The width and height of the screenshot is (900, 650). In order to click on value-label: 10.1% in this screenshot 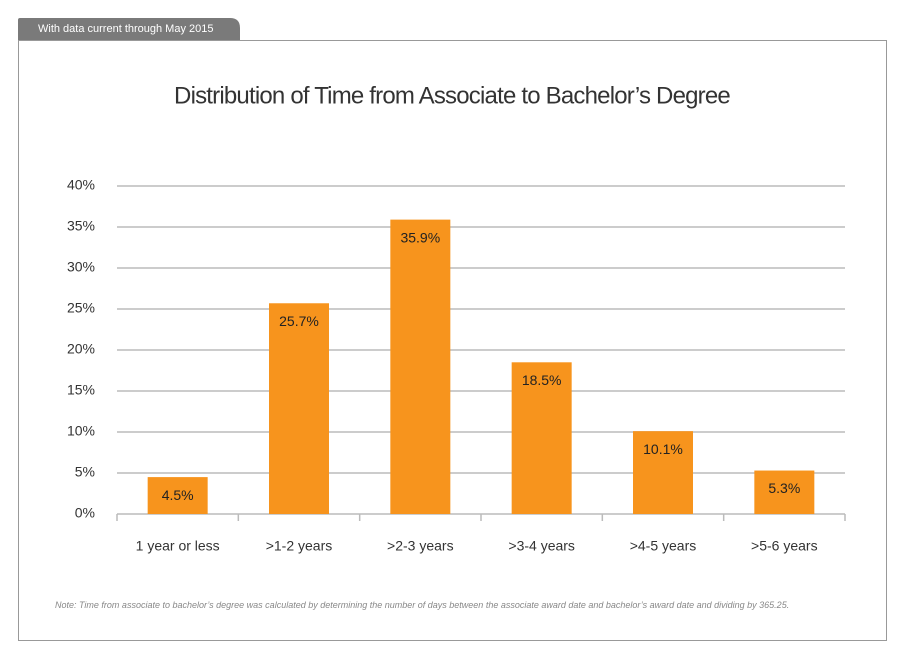, I will do `click(663, 449)`.